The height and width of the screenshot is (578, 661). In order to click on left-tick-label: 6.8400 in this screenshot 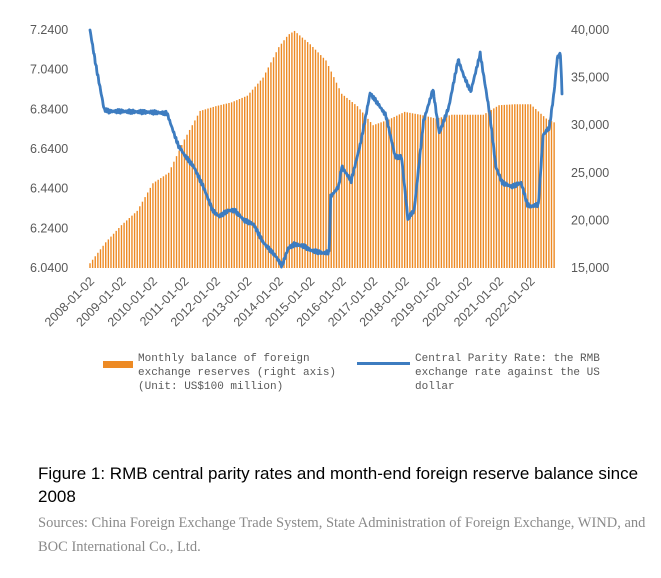, I will do `click(49, 109)`.